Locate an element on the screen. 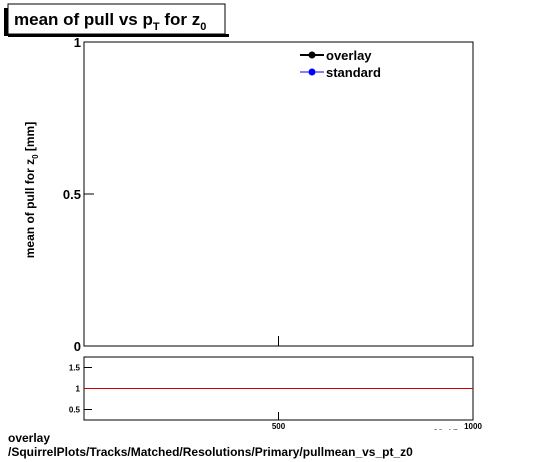 Image resolution: width=546 pixels, height=462 pixels. title-part: mean of pull vs p is located at coordinates (83, 19).